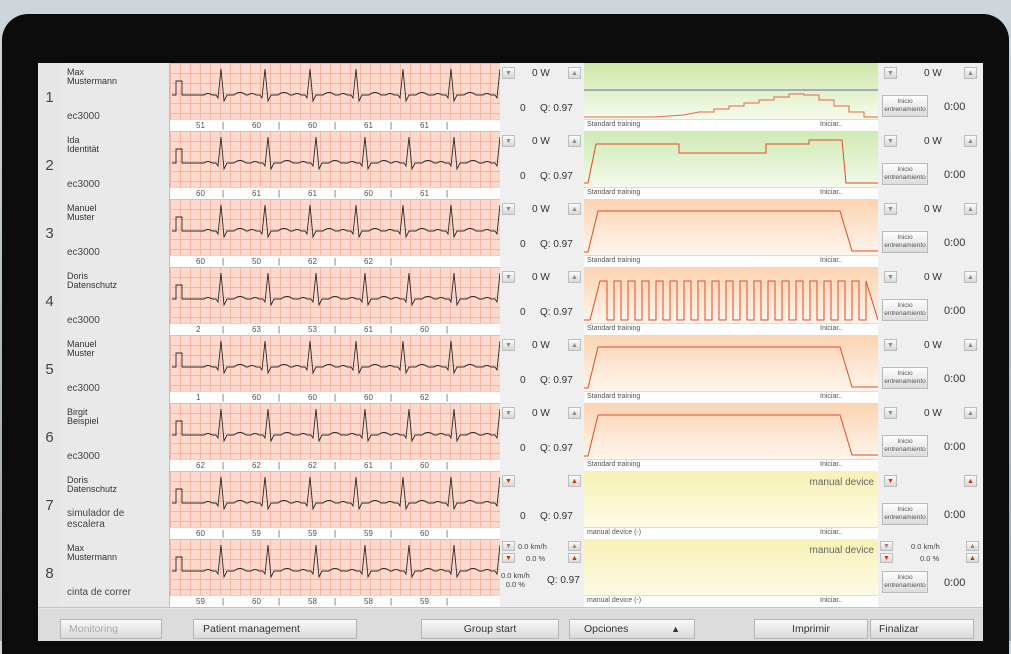 The height and width of the screenshot is (654, 1011). Describe the element at coordinates (96, 519) in the screenshot. I see `device-name: simulador de escalera` at that location.